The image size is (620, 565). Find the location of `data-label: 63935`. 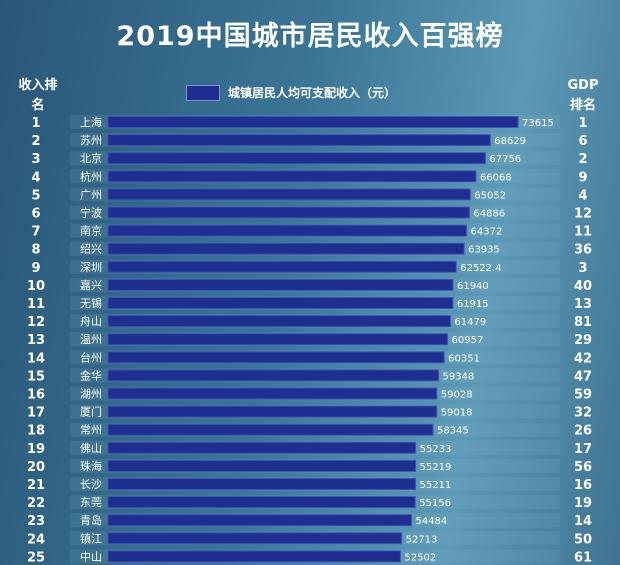

data-label: 63935 is located at coordinates (484, 250).